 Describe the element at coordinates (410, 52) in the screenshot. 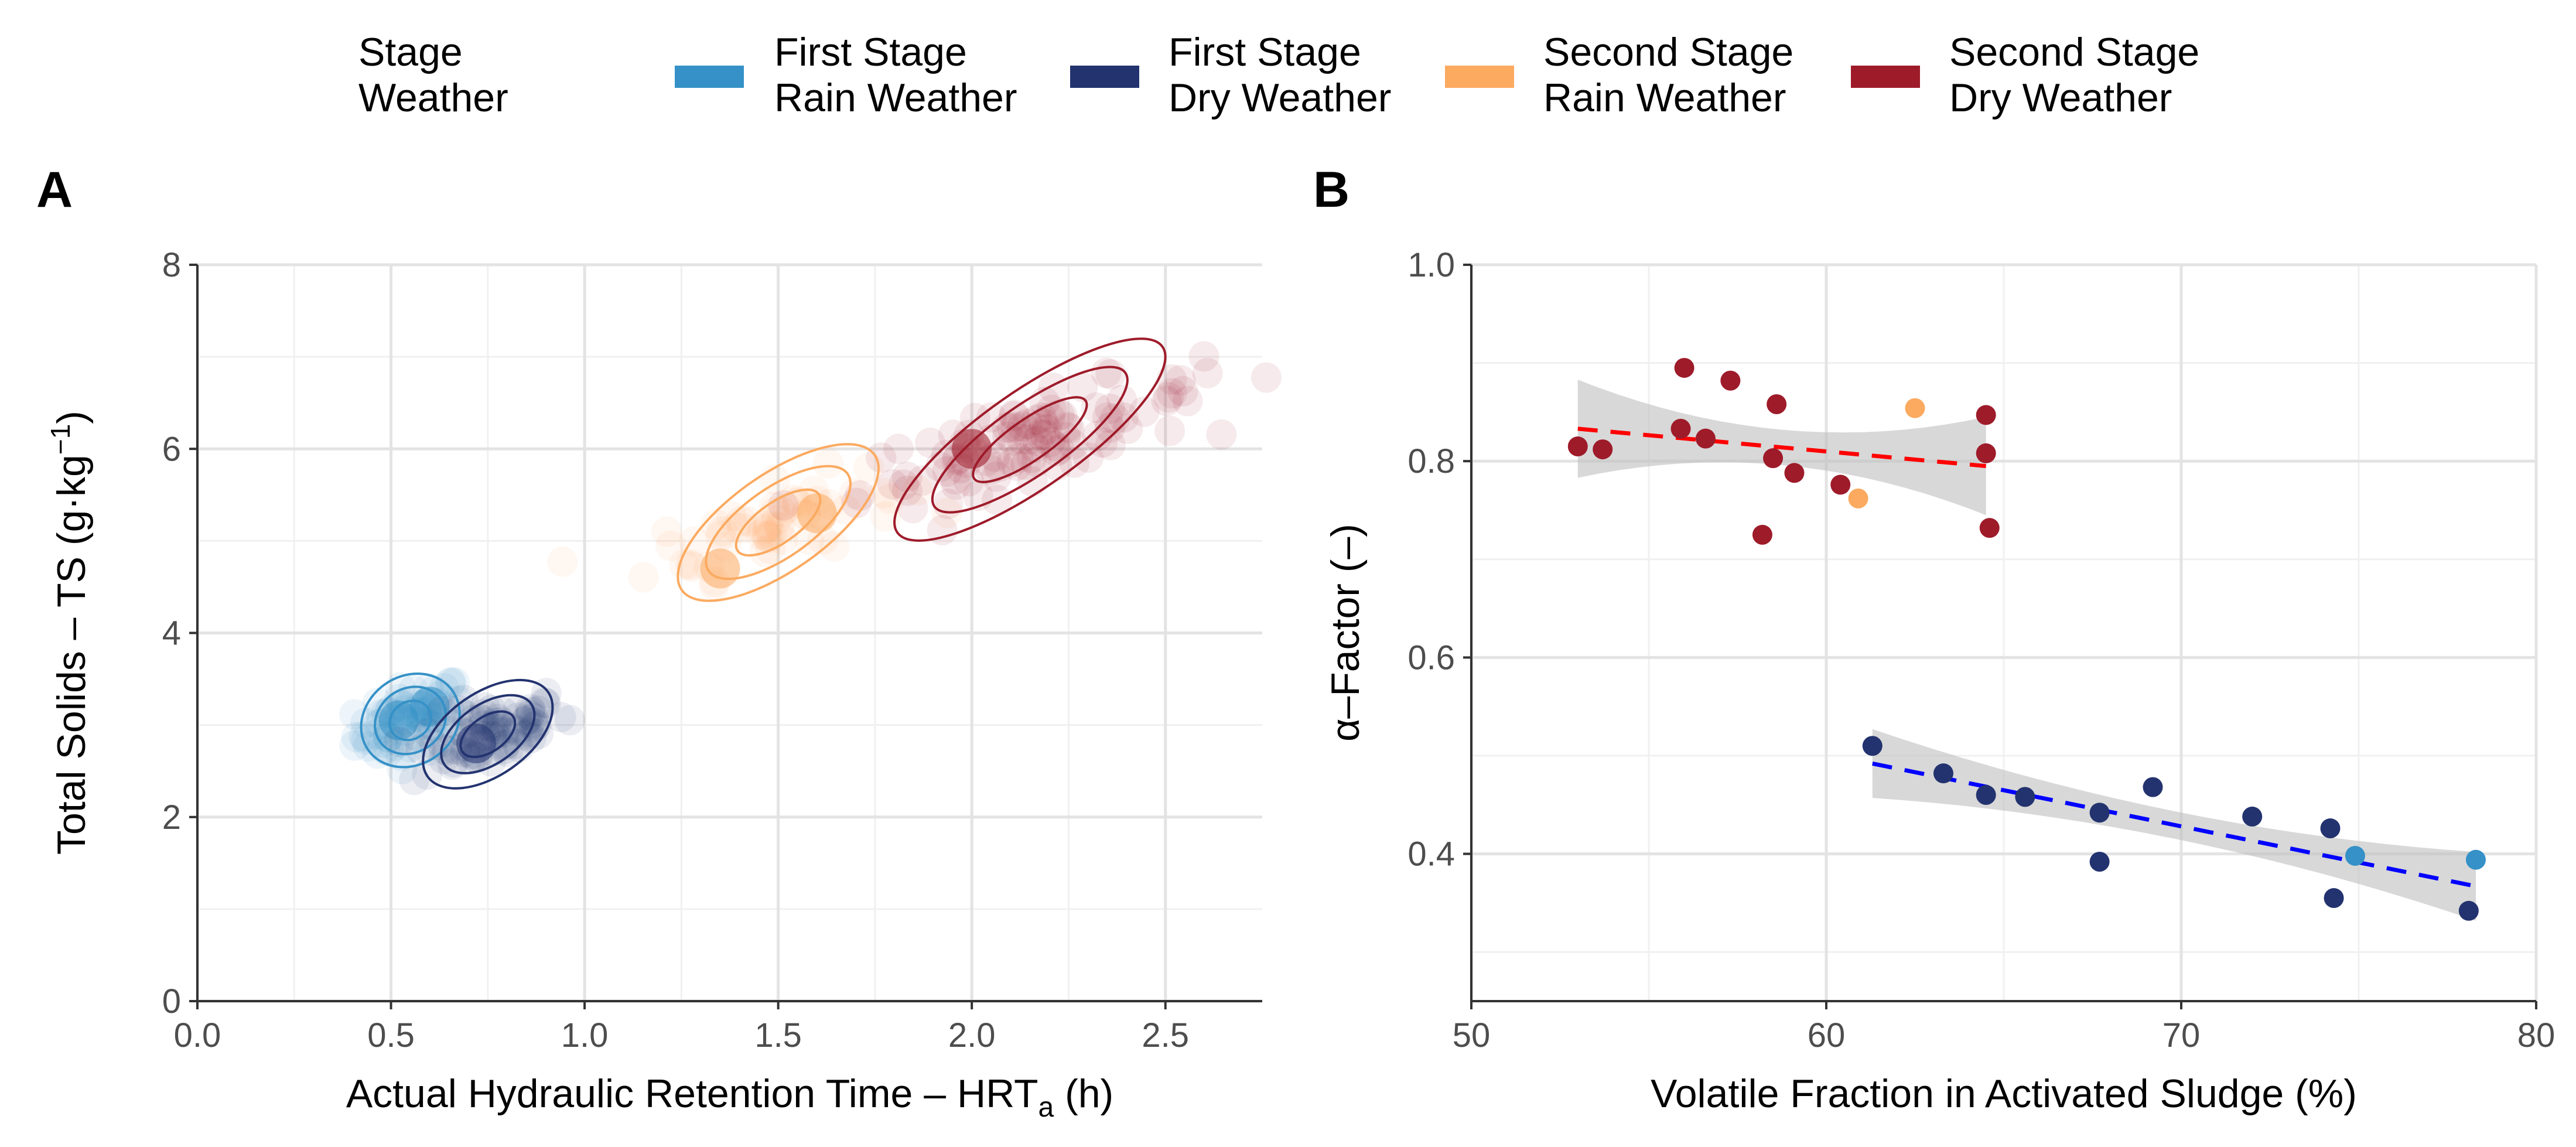

I see `legend-title-line1: Stage` at that location.